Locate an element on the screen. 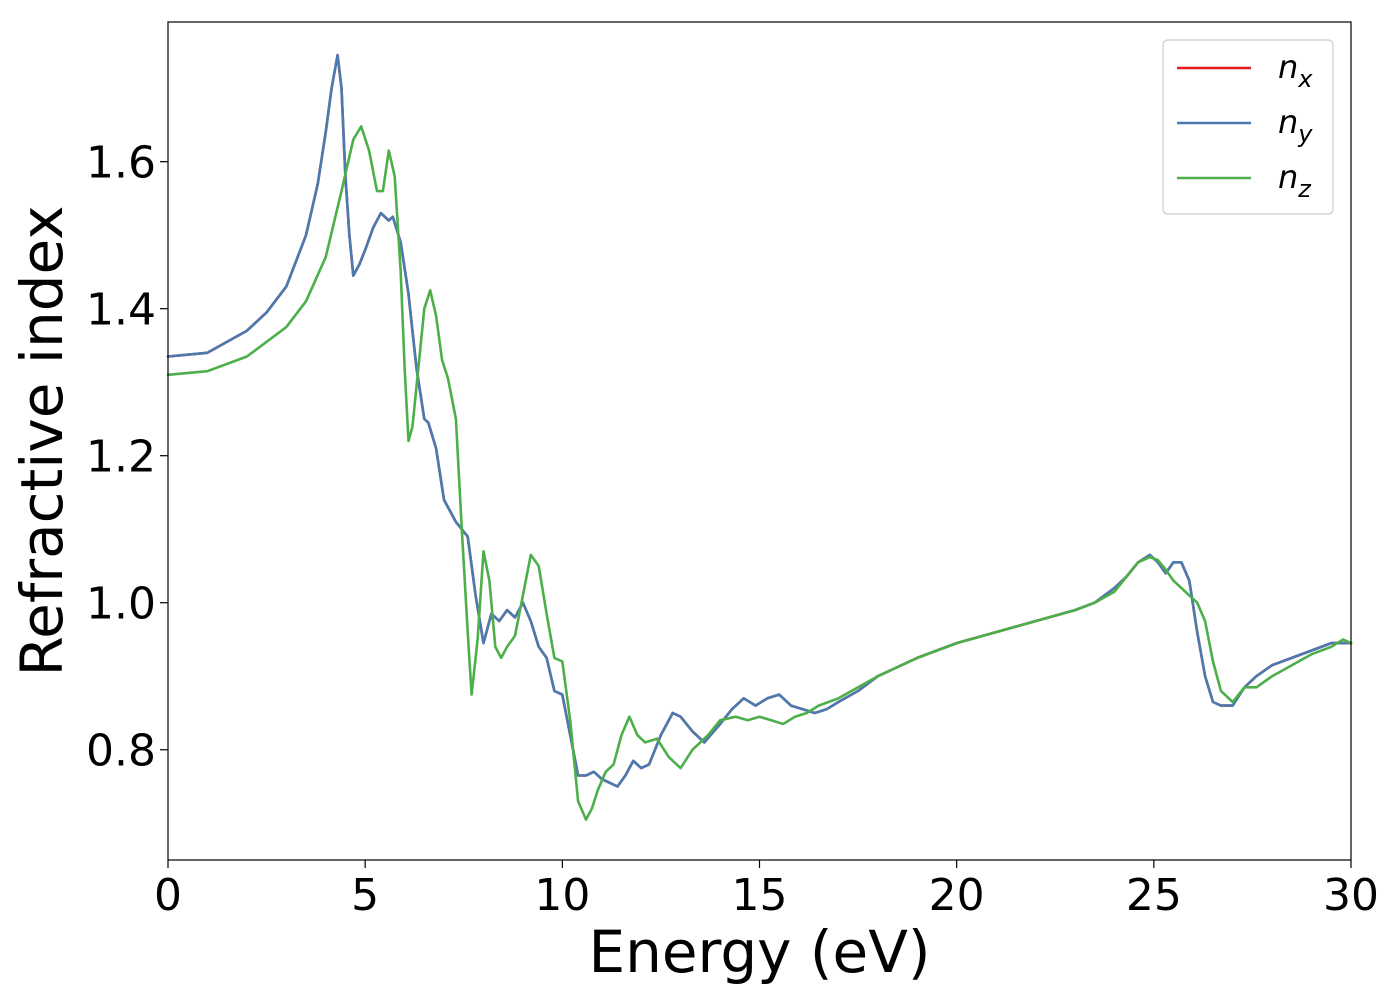 The width and height of the screenshot is (1400, 1004). legend-label-ny: ny is located at coordinates (1295, 125).